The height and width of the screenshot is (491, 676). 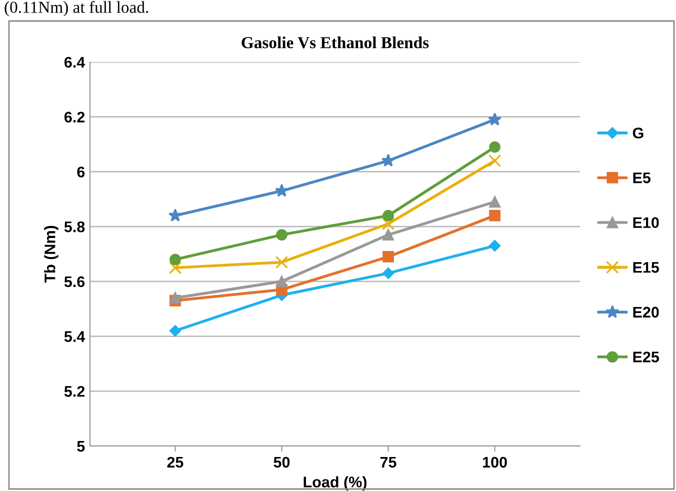 What do you see at coordinates (646, 312) in the screenshot?
I see `legend-label: E20` at bounding box center [646, 312].